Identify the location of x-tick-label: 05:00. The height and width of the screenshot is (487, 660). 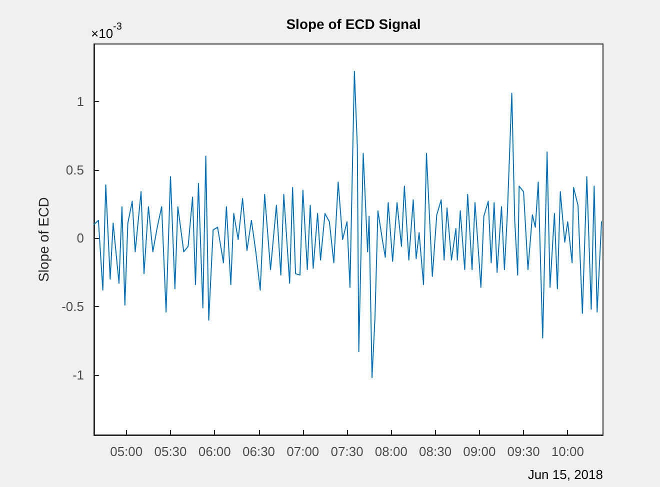
(126, 451).